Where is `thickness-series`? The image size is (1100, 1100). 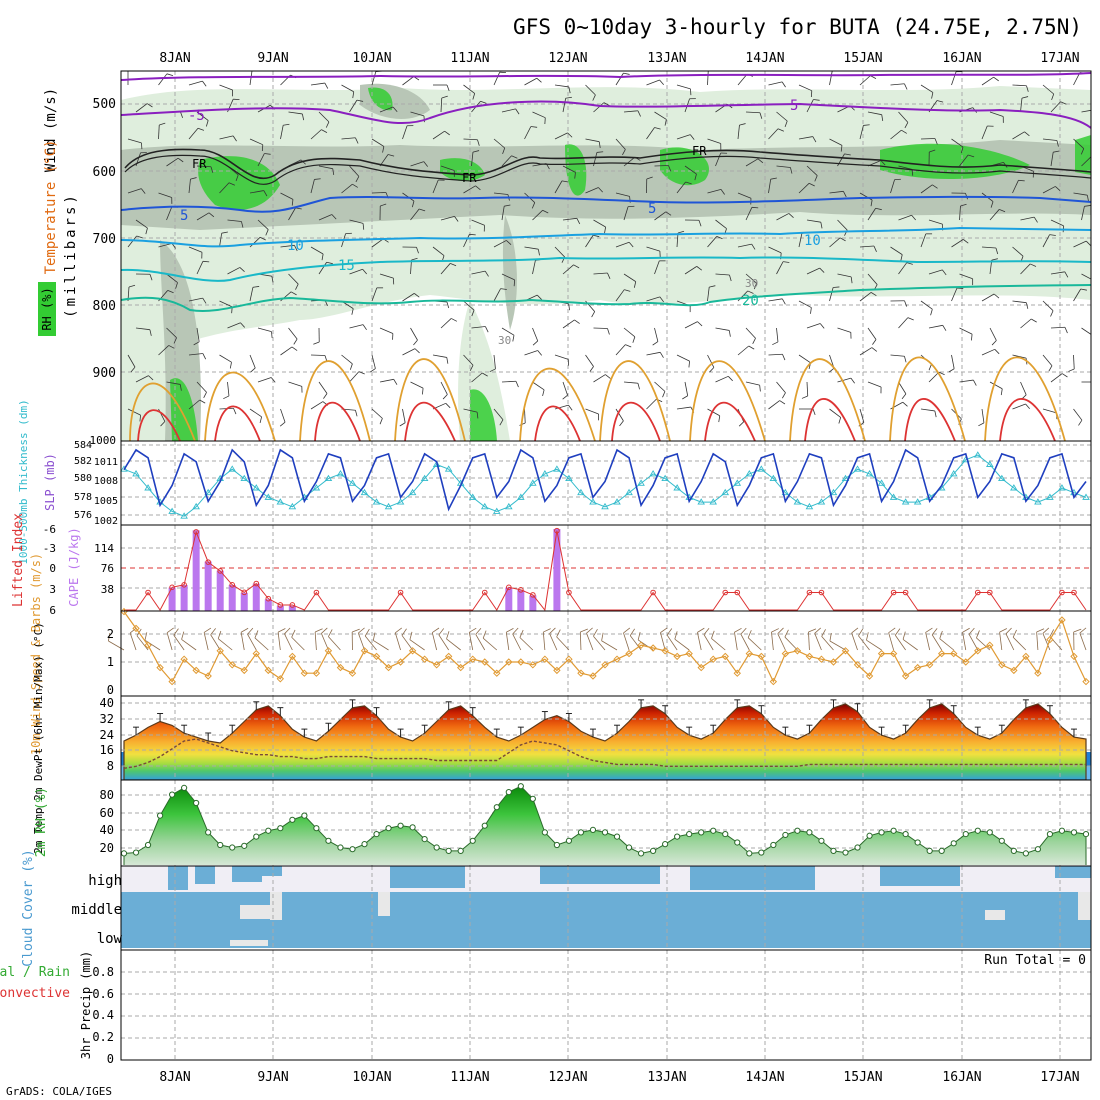 thickness-series is located at coordinates (605, 485).